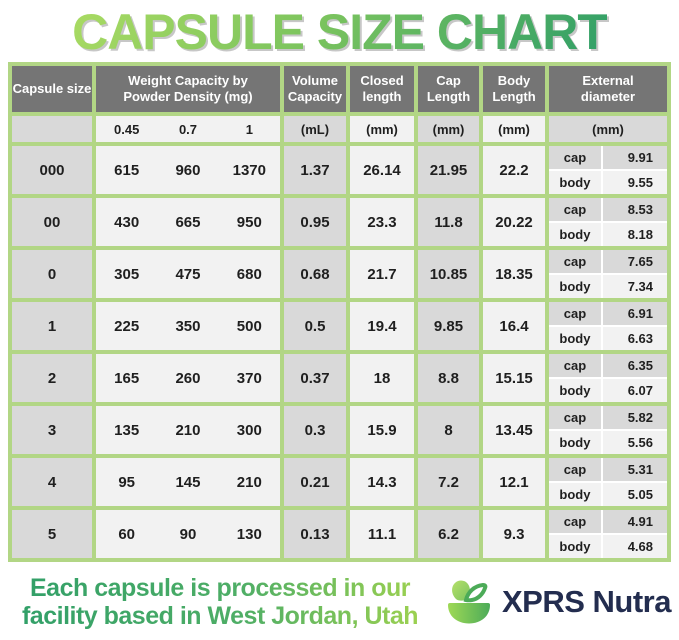 This screenshot has width=679, height=640. Describe the element at coordinates (249, 326) in the screenshot. I see `row-1-w1: 500` at that location.